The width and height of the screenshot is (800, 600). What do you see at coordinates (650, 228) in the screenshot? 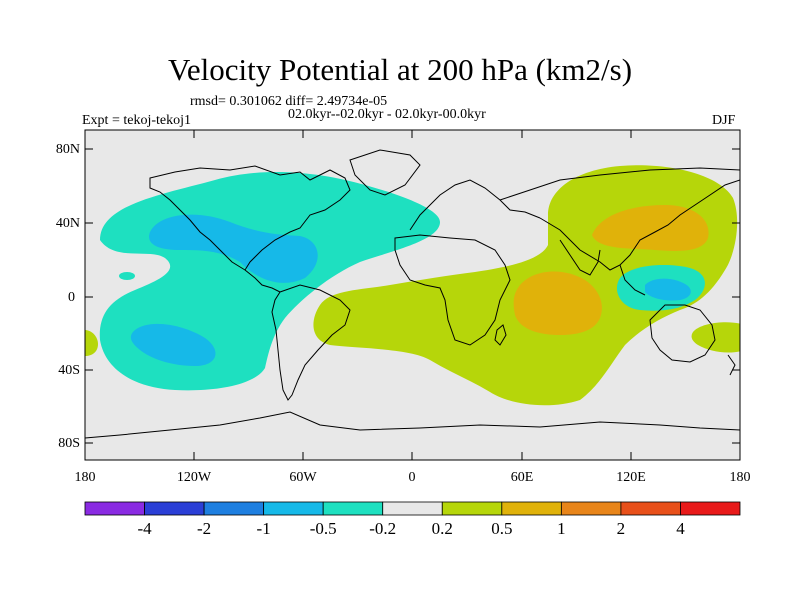
I see `contour-positive-mid-asia` at bounding box center [650, 228].